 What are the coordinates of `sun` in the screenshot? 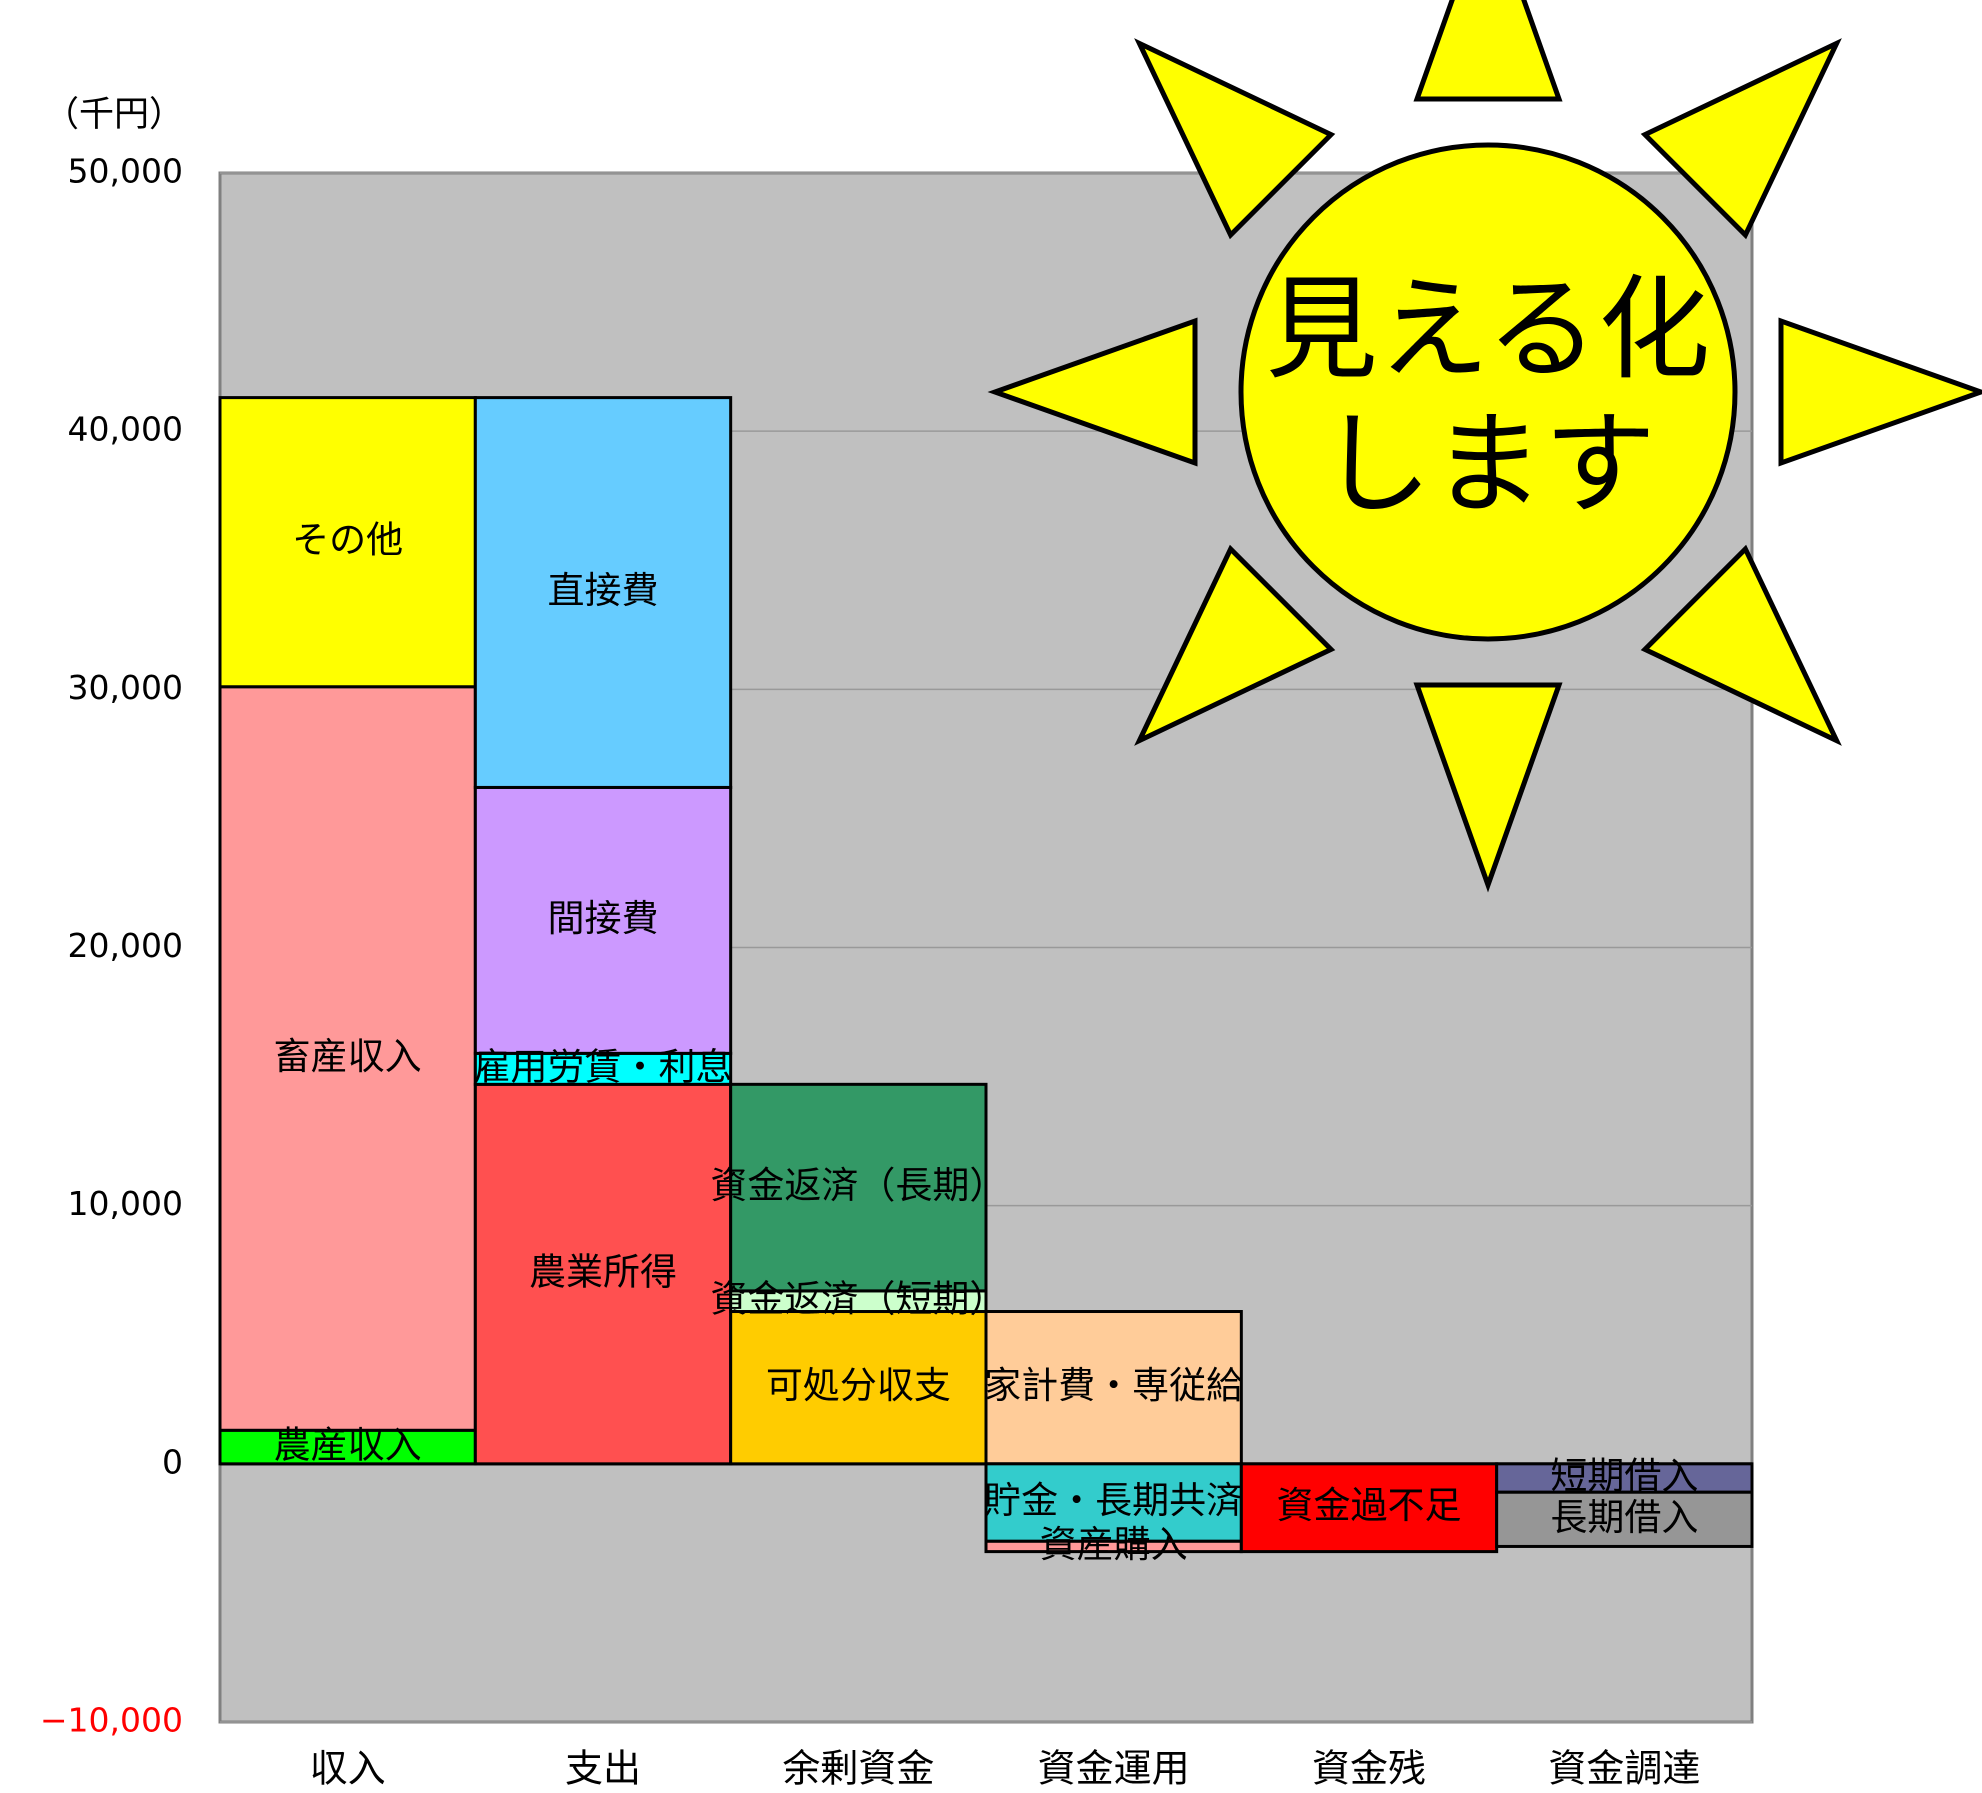 It's located at (1488, 392).